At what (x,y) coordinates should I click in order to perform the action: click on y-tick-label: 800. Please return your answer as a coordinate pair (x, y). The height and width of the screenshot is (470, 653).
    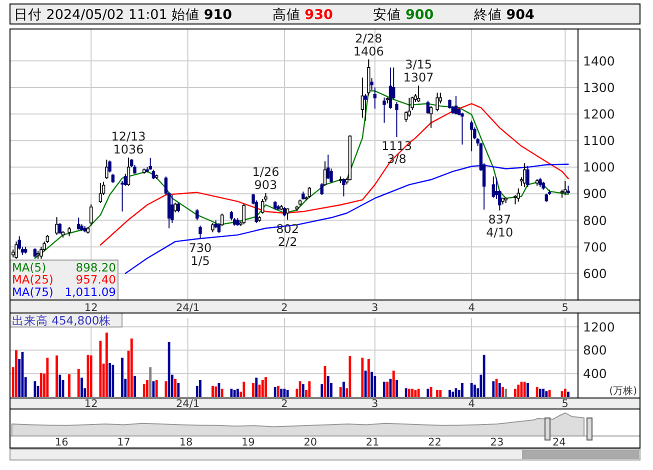
    Looking at the image, I should click on (595, 220).